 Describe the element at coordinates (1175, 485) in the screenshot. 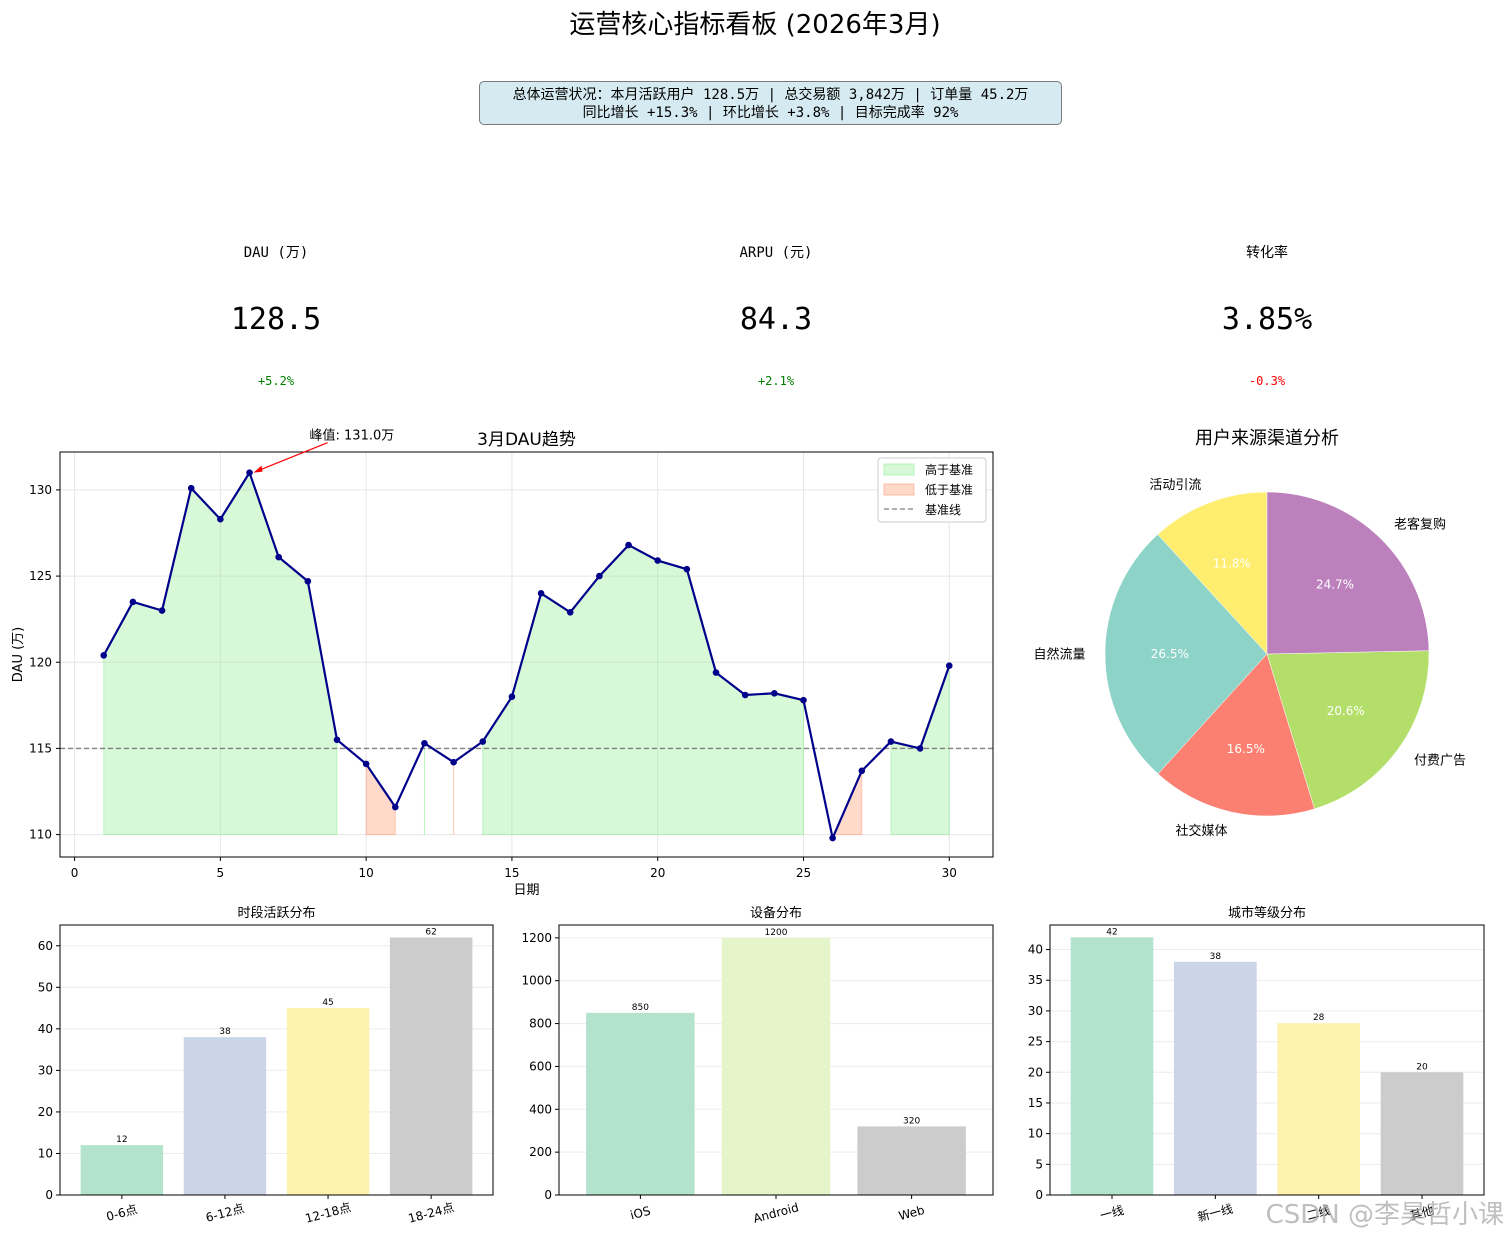

I see `pie-label: 活动引流` at that location.